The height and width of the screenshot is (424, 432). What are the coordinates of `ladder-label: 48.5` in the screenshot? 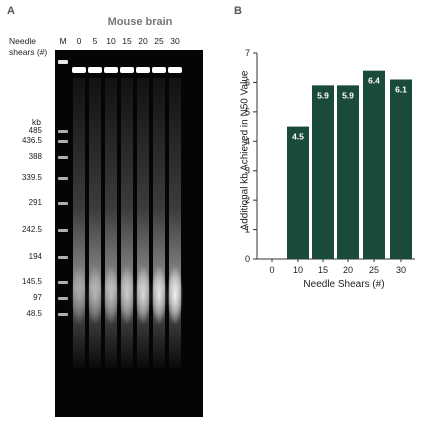 It's located at (34, 313).